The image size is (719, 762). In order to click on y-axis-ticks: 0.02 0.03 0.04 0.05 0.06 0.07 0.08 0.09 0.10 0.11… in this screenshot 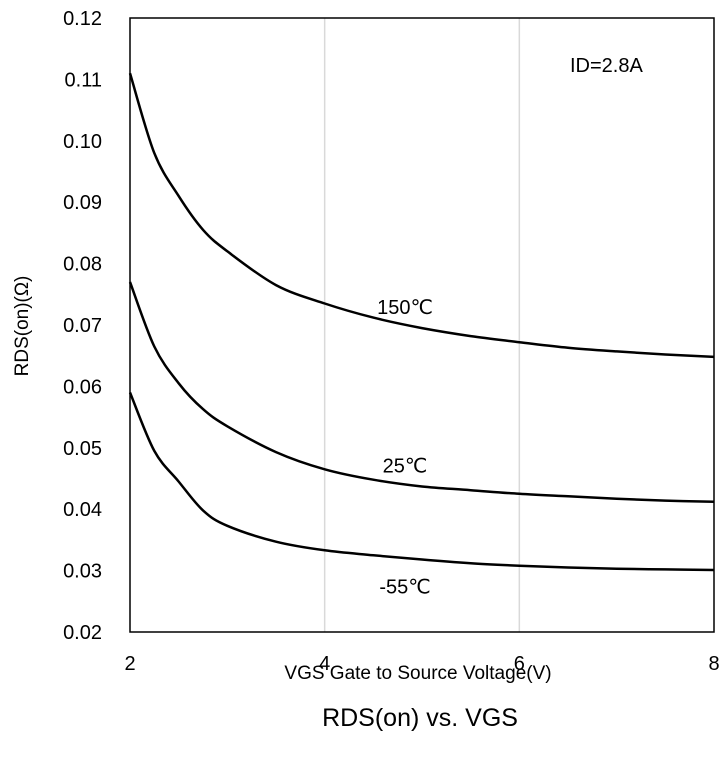, I will do `click(82, 326)`.